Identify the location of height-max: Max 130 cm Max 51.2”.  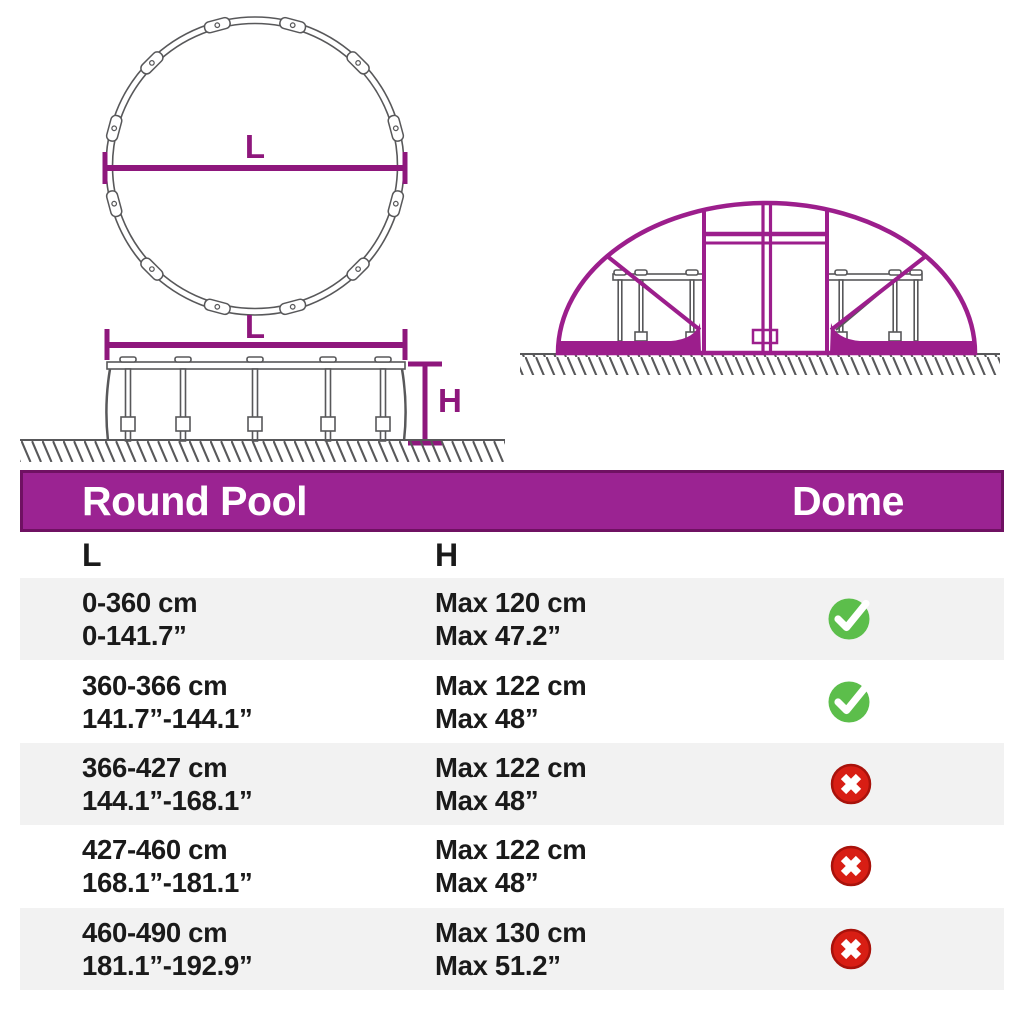
(511, 948).